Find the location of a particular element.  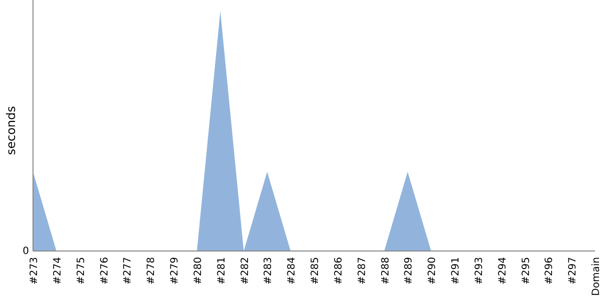

x-tick-label: #280 is located at coordinates (198, 270).